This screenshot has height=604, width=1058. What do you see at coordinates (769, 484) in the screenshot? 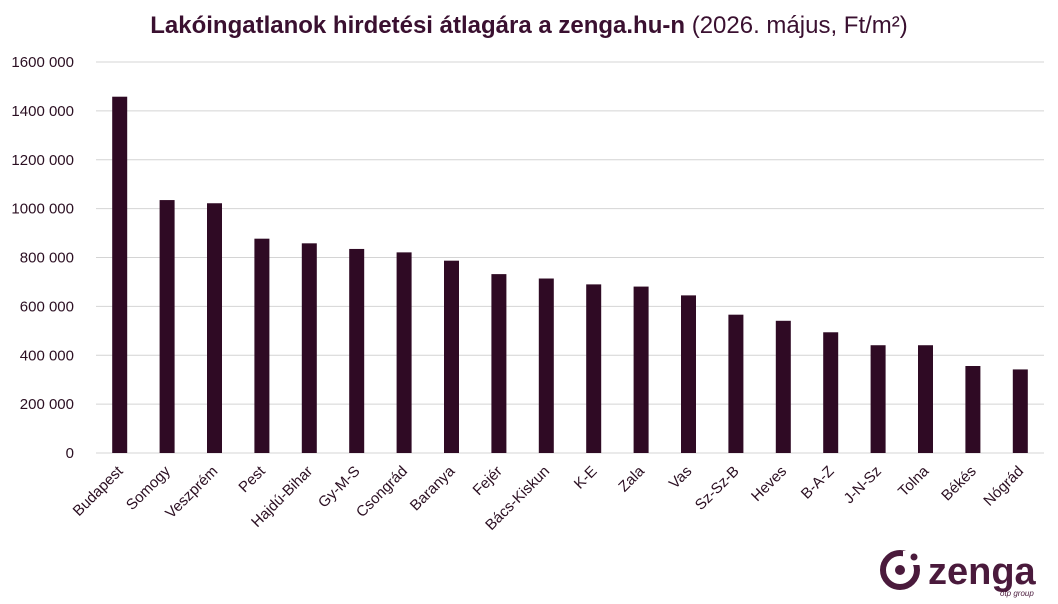
I see `x-tick-label: Heves` at bounding box center [769, 484].